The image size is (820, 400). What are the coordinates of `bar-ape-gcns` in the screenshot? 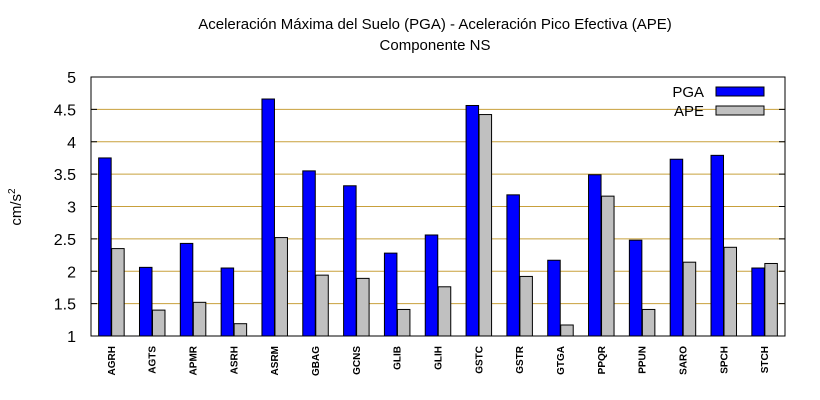 It's located at (363, 307).